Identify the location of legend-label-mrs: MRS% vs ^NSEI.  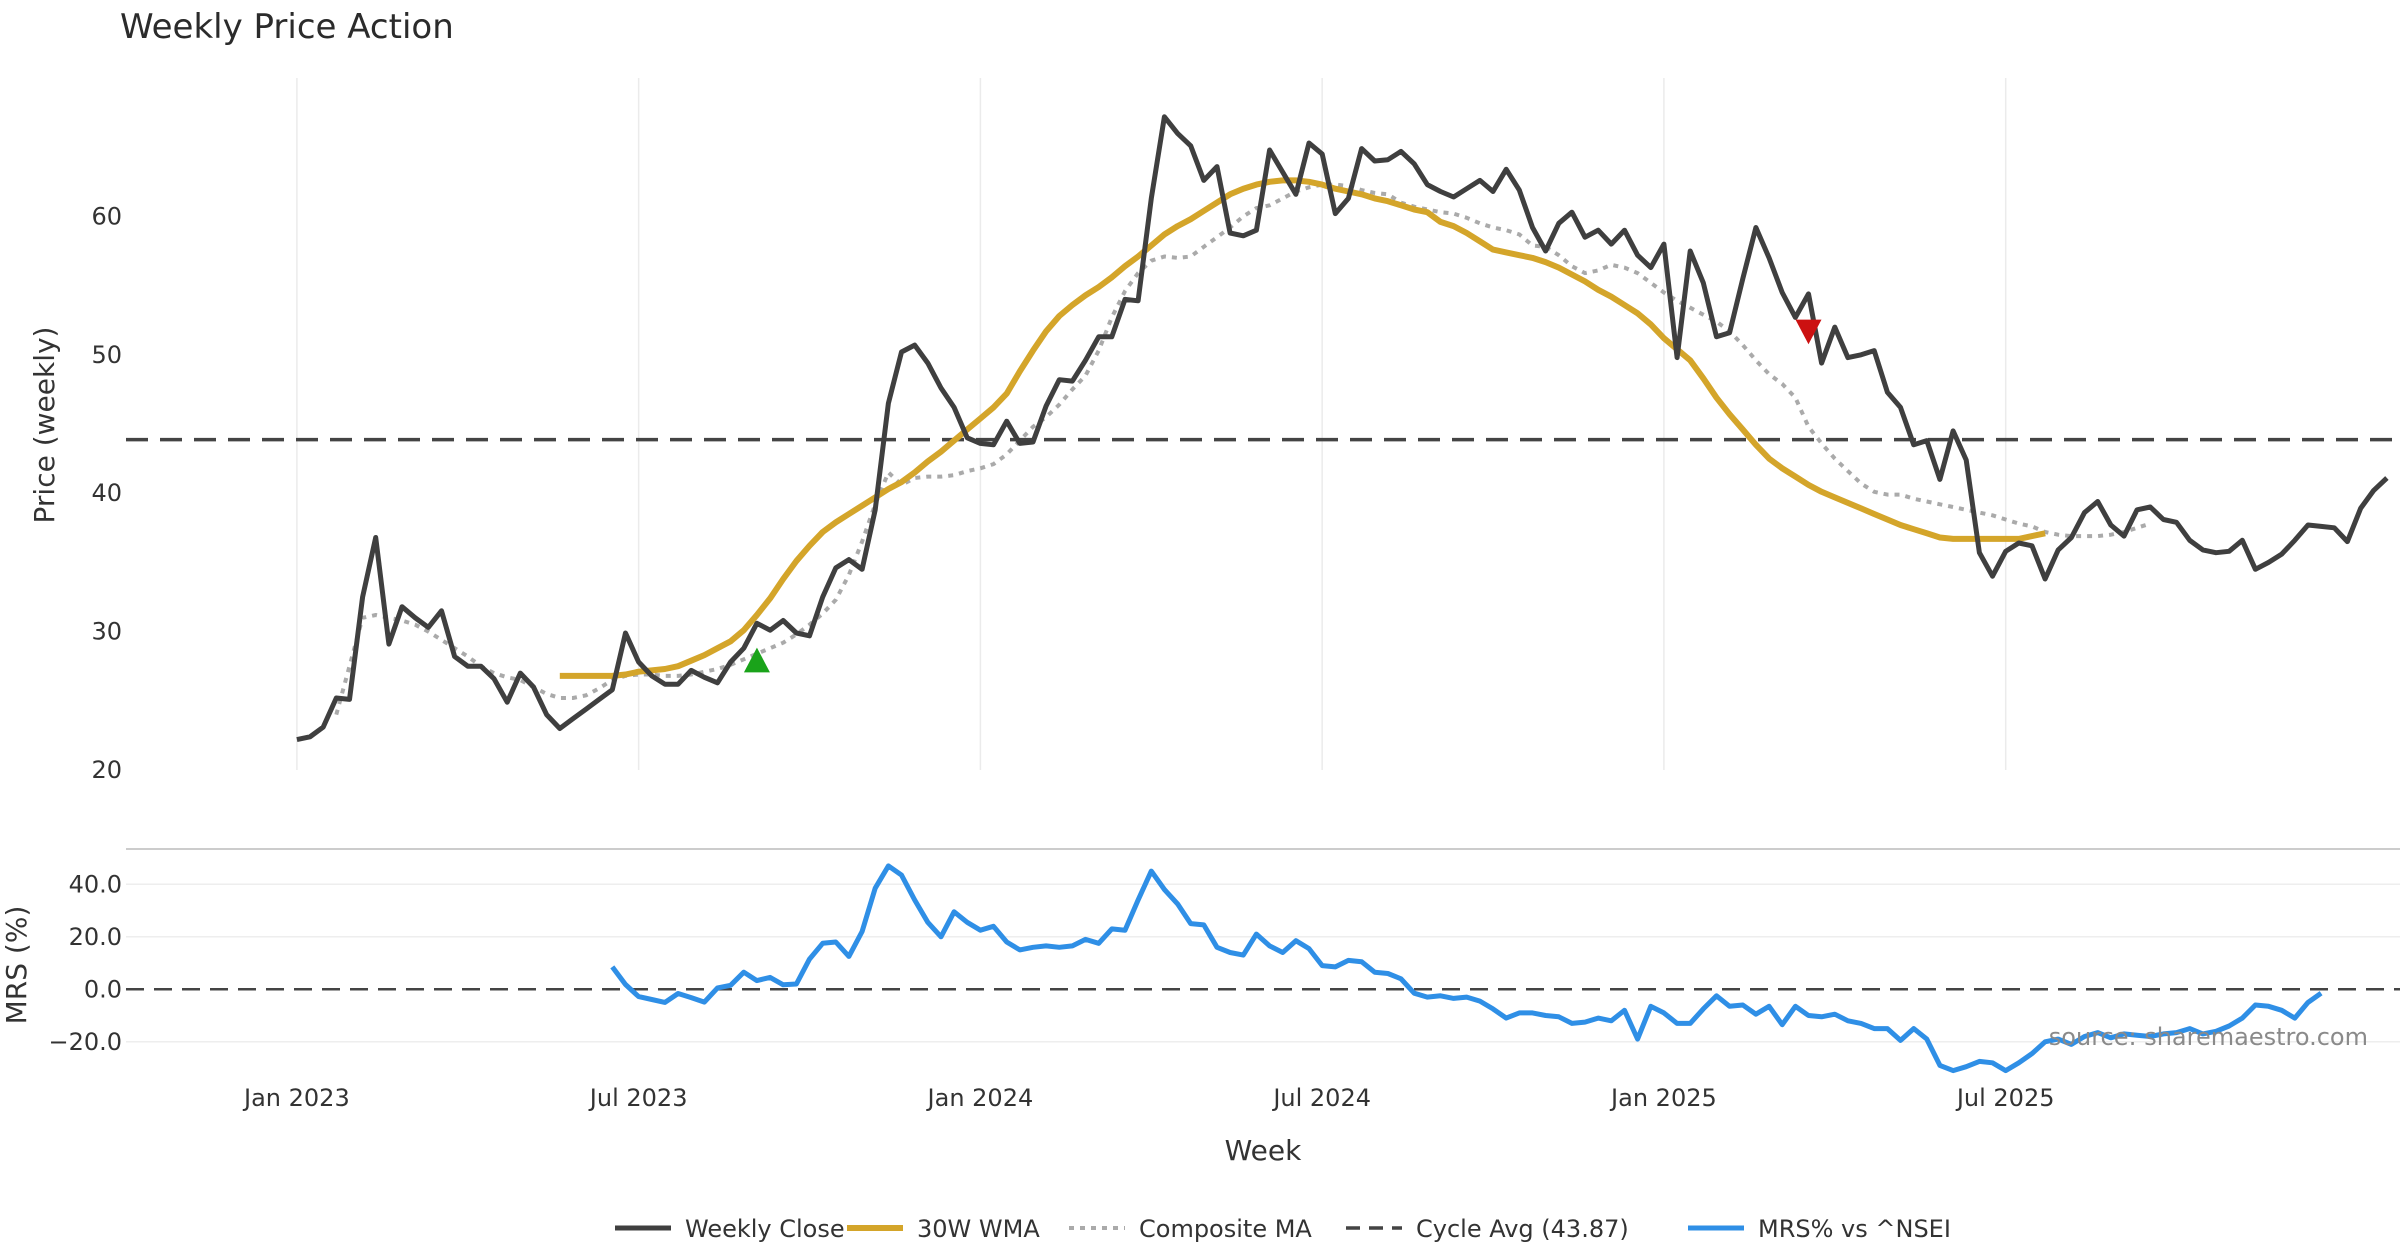
(1854, 1229).